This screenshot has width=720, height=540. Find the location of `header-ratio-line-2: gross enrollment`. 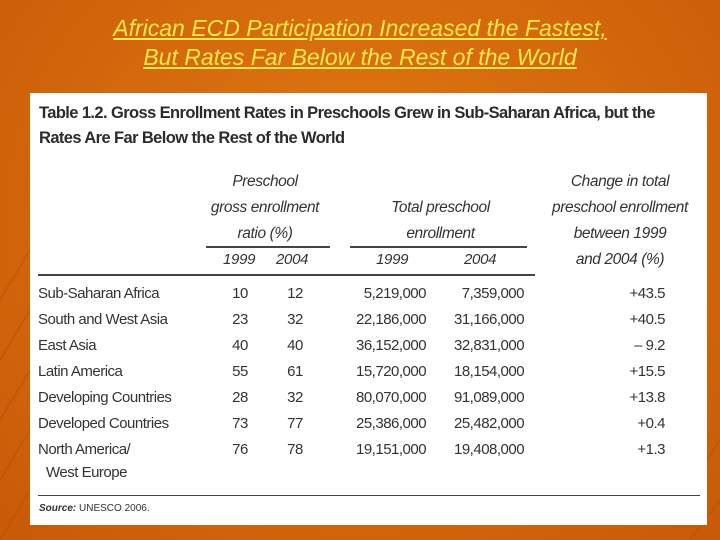

header-ratio-line-2: gross enrollment is located at coordinates (265, 207).